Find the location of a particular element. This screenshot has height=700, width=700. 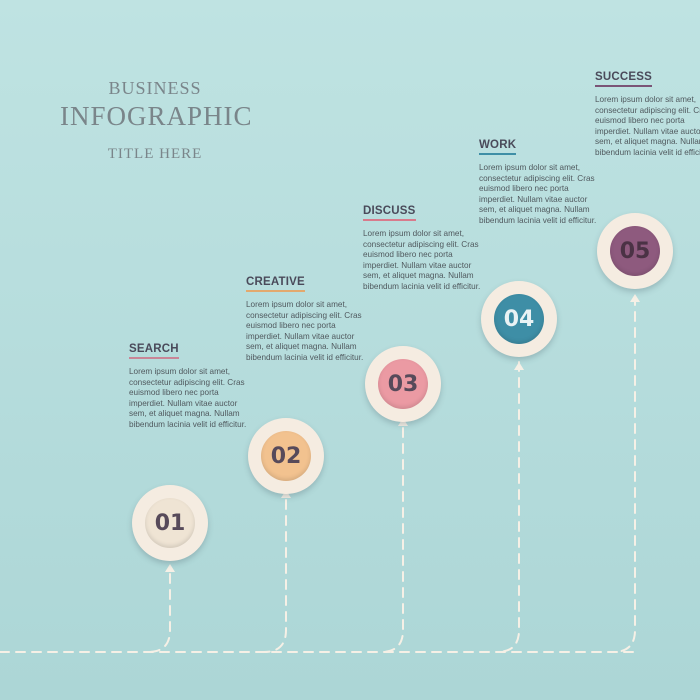

step-number-03: 03 is located at coordinates (403, 384).